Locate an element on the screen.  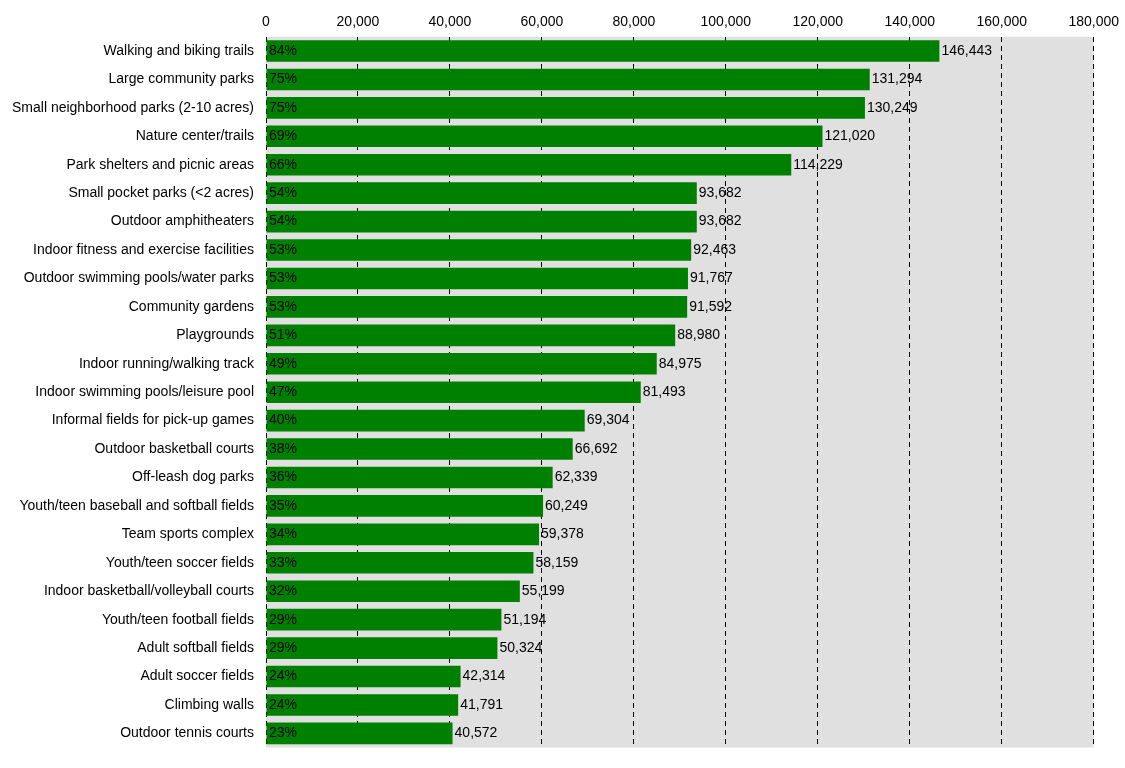
x-tick-label: 20,000 is located at coordinates (358, 21).